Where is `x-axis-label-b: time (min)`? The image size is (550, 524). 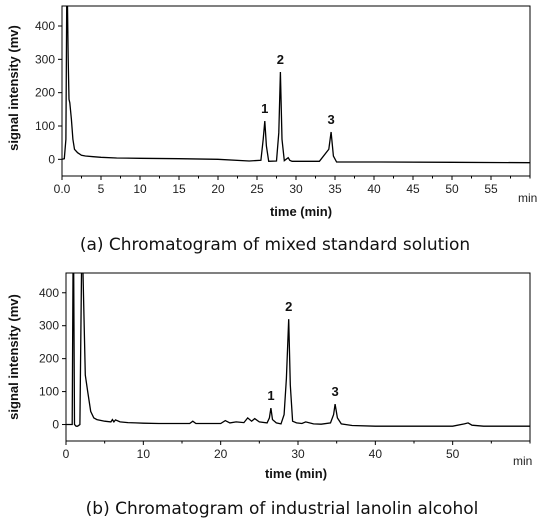 x-axis-label-b: time (min) is located at coordinates (296, 473).